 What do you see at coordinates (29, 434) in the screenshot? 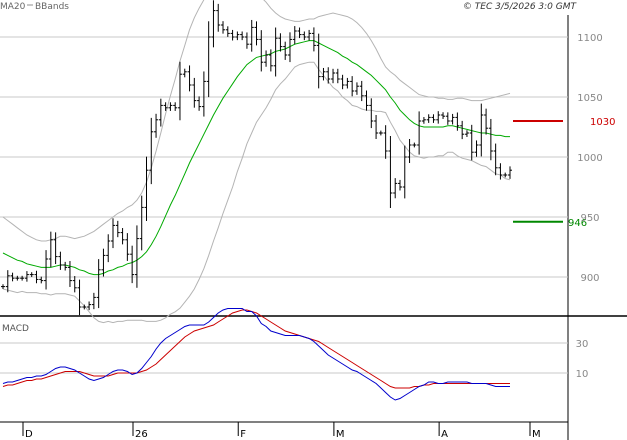
I see `x-label-D: D` at bounding box center [29, 434].